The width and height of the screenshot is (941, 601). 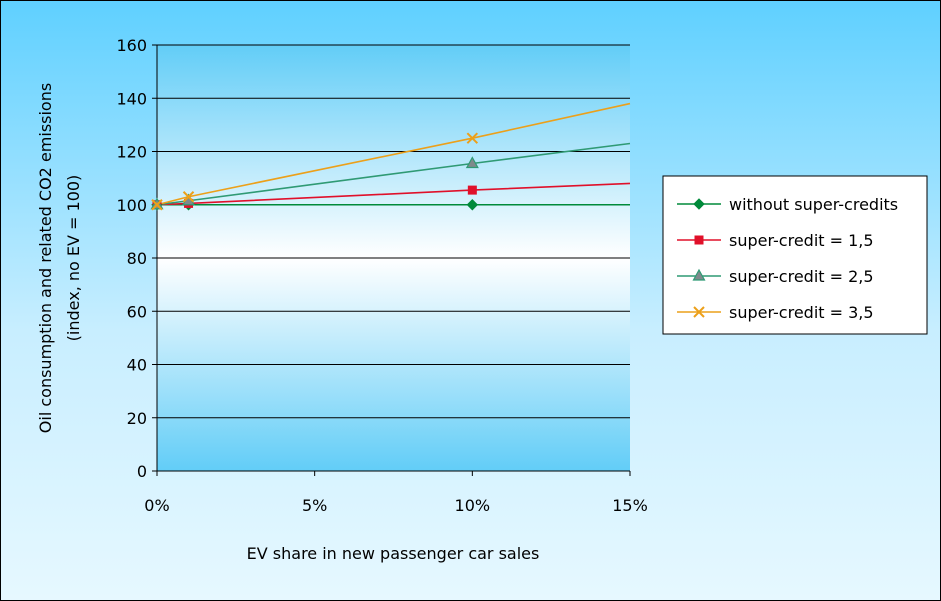 I want to click on y-tick-label: 40, so click(x=137, y=365).